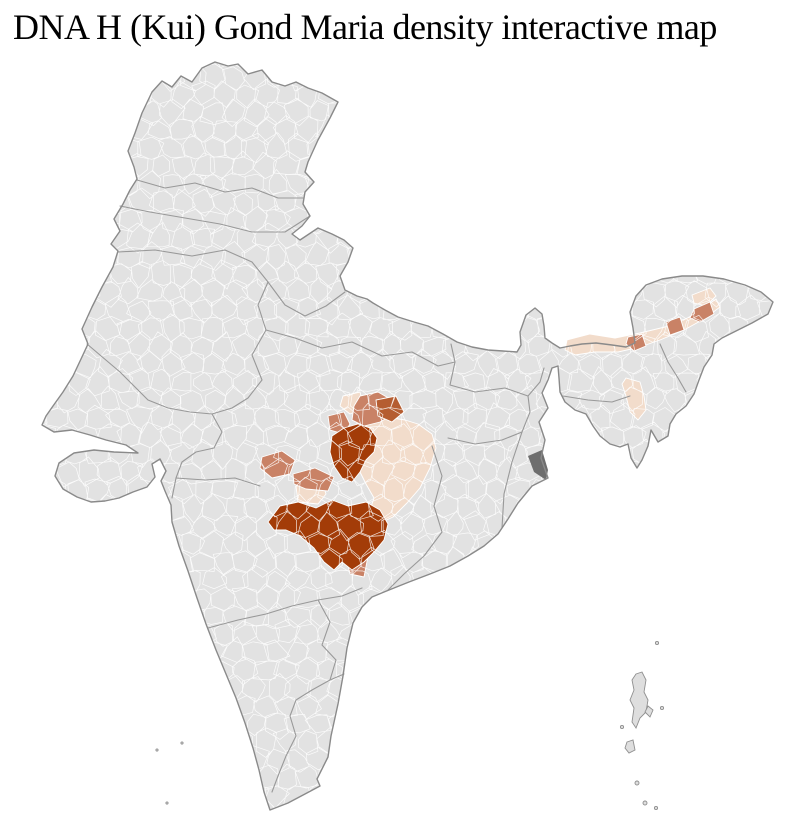  Describe the element at coordinates (639, 700) in the screenshot. I see `andaman-main-island` at that location.